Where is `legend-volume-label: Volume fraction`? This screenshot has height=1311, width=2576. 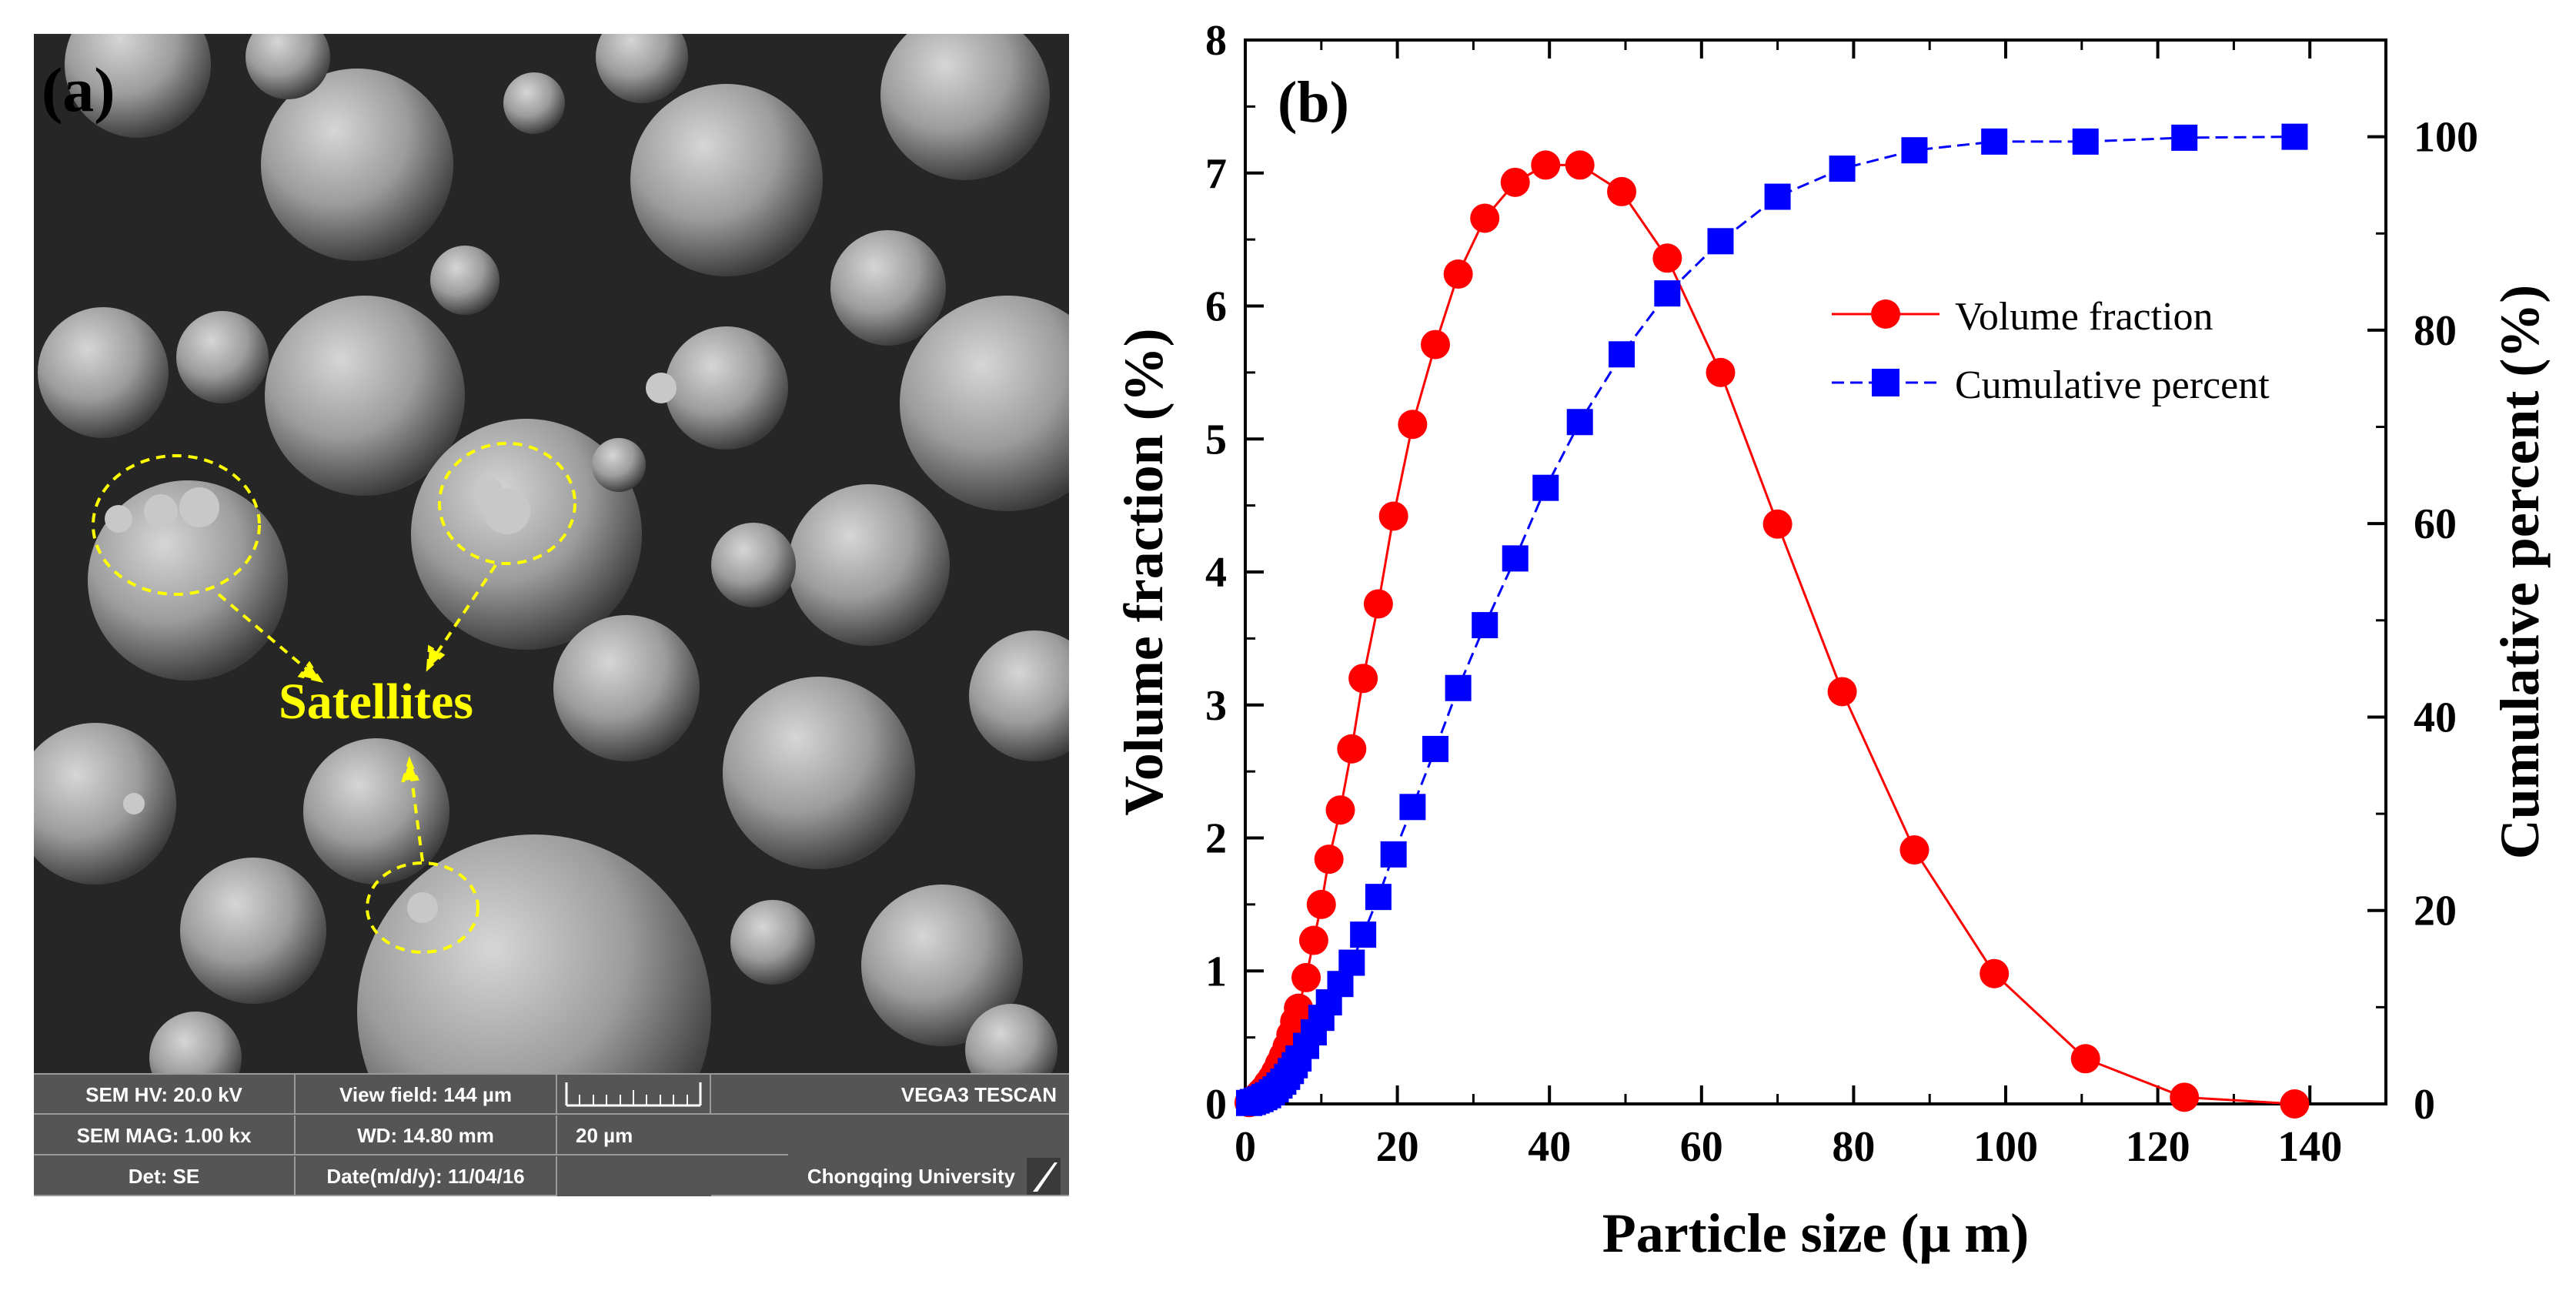 legend-volume-label: Volume fraction is located at coordinates (2084, 317).